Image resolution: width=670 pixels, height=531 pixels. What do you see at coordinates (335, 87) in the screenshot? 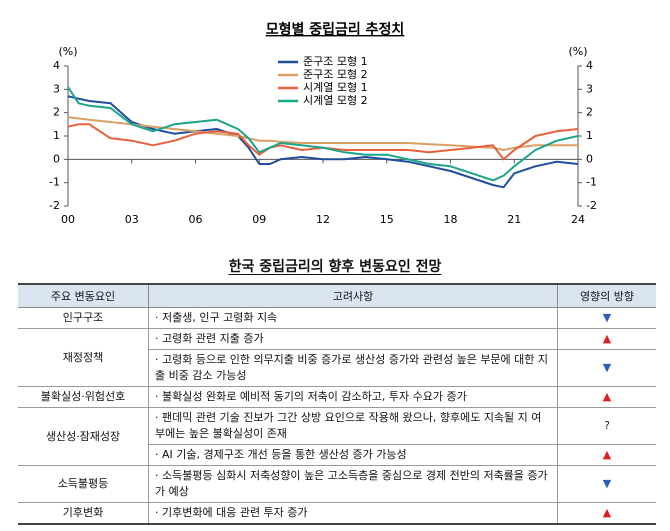
I see `legend-label: 시계열 모형 1` at bounding box center [335, 87].